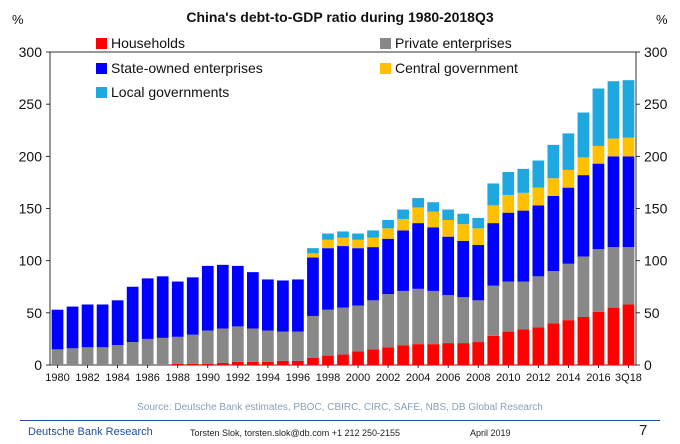 This screenshot has height=444, width=680. Describe the element at coordinates (192, 349) in the screenshot. I see `bar-segment-private-enterprises-1989` at that location.